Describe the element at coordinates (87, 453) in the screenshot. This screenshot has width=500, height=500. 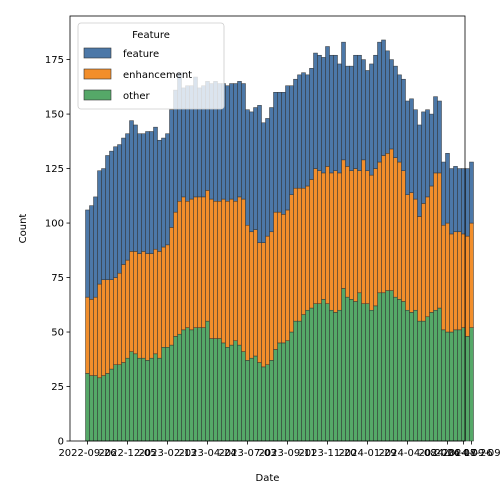
I see `x-tick-label-0: 2022-09-26` at that location.